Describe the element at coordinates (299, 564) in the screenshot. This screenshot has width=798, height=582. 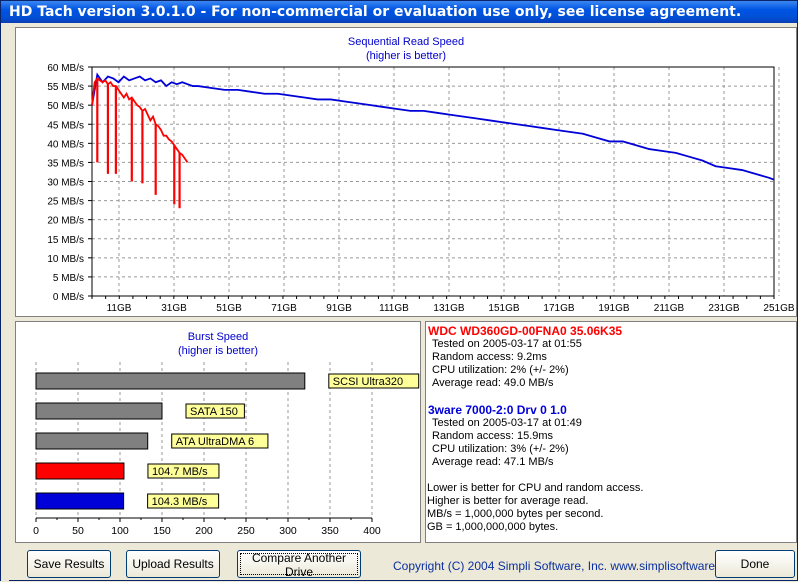
I see `compare-another-drive-button: Compare Another Drive` at that location.